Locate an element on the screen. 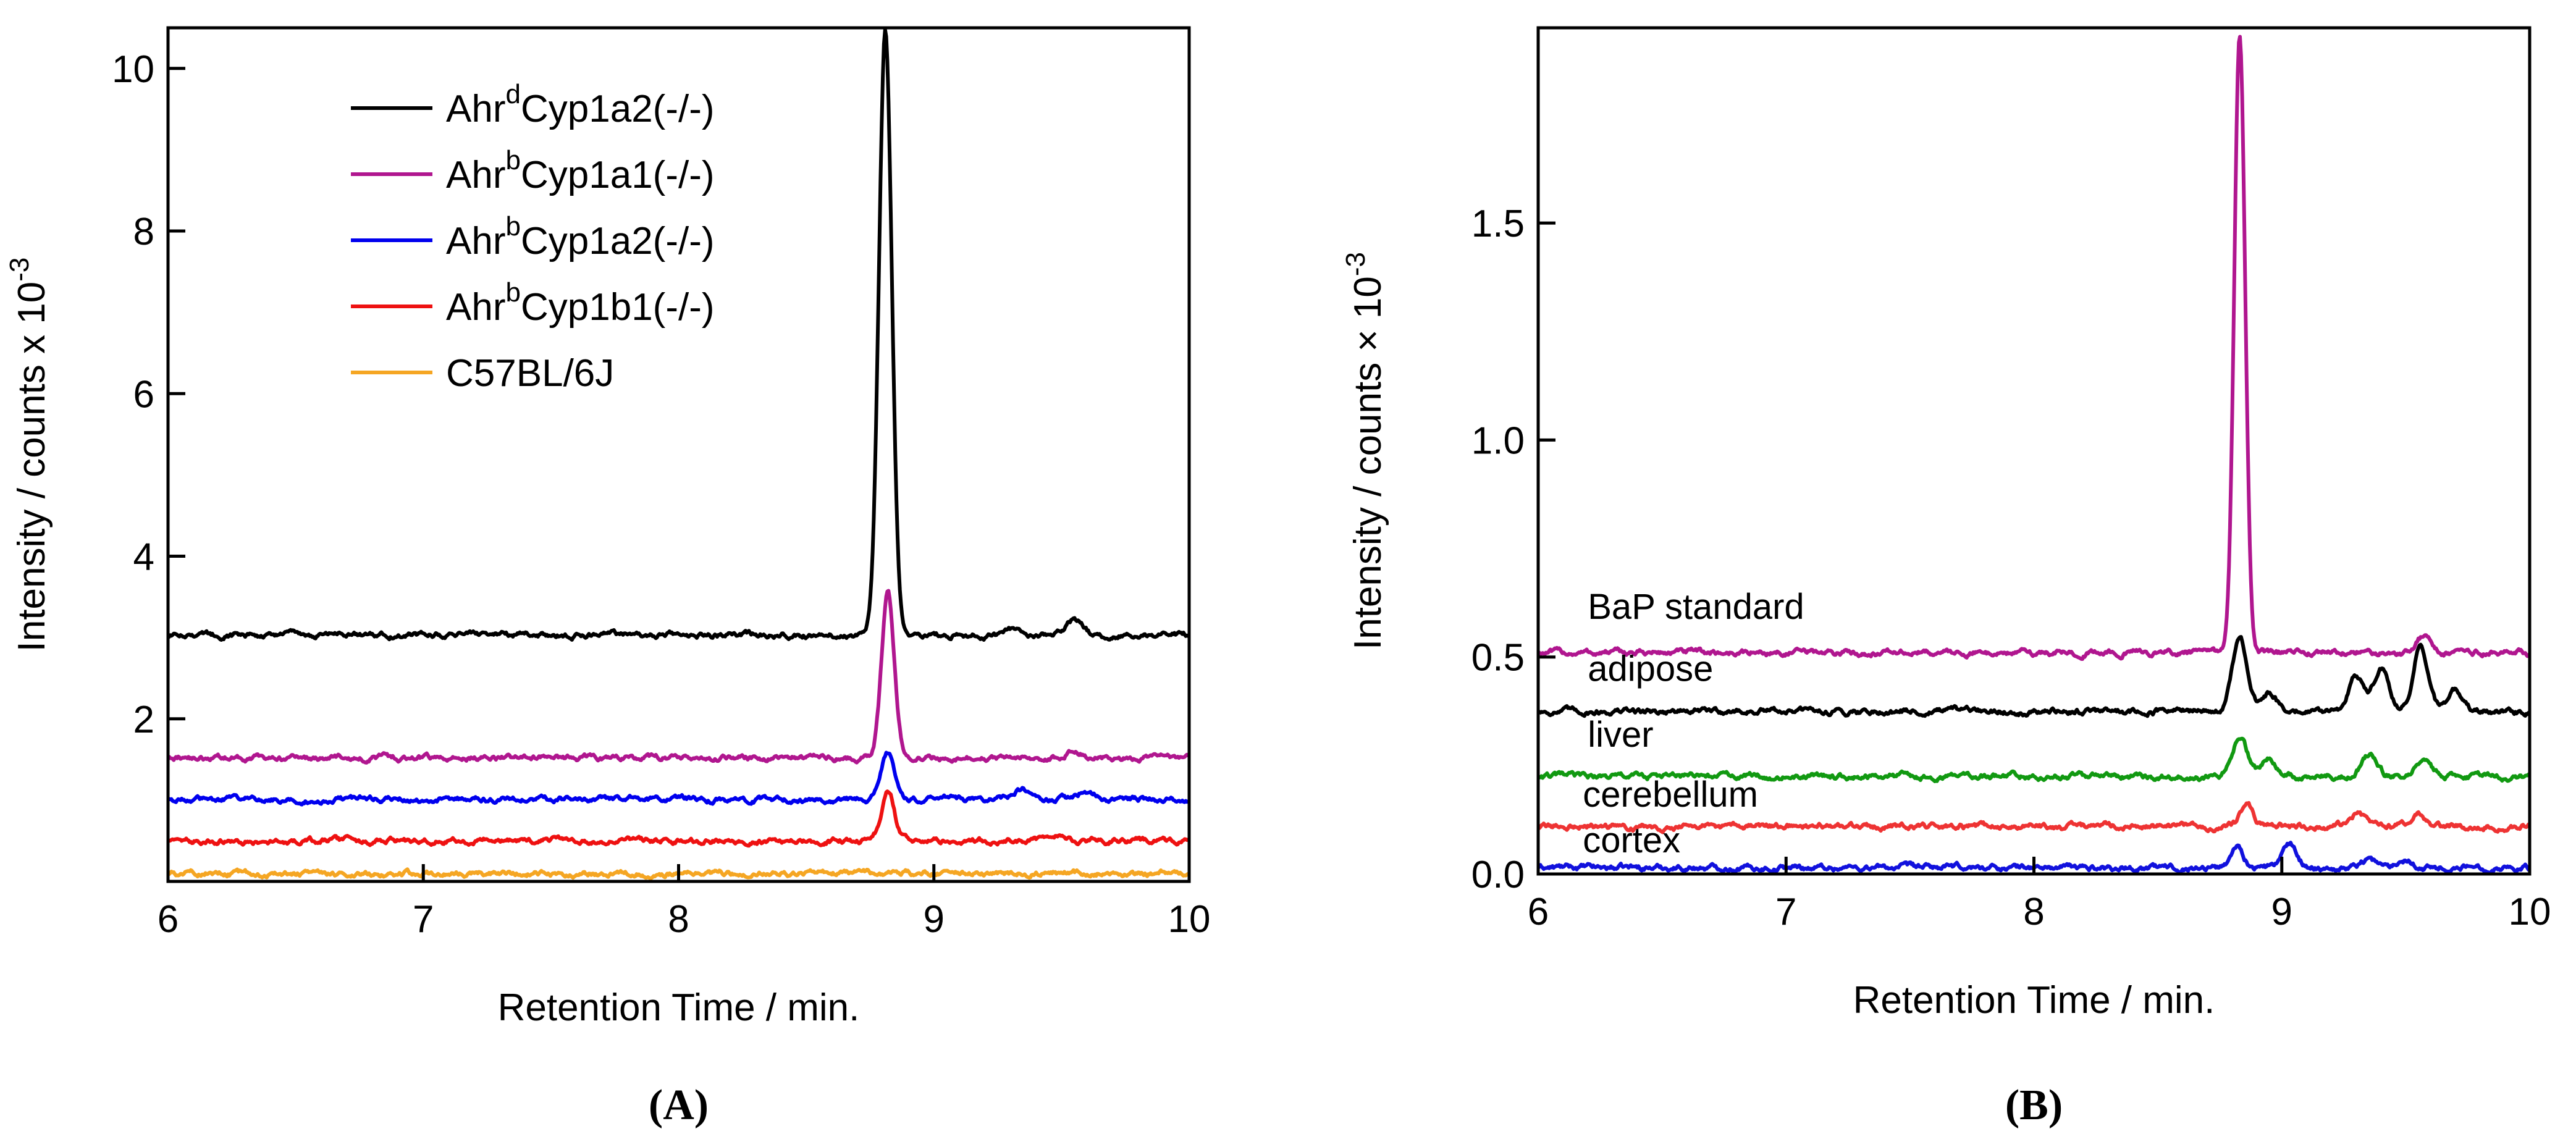  y-tick-label: 0.5 is located at coordinates (1498, 658).